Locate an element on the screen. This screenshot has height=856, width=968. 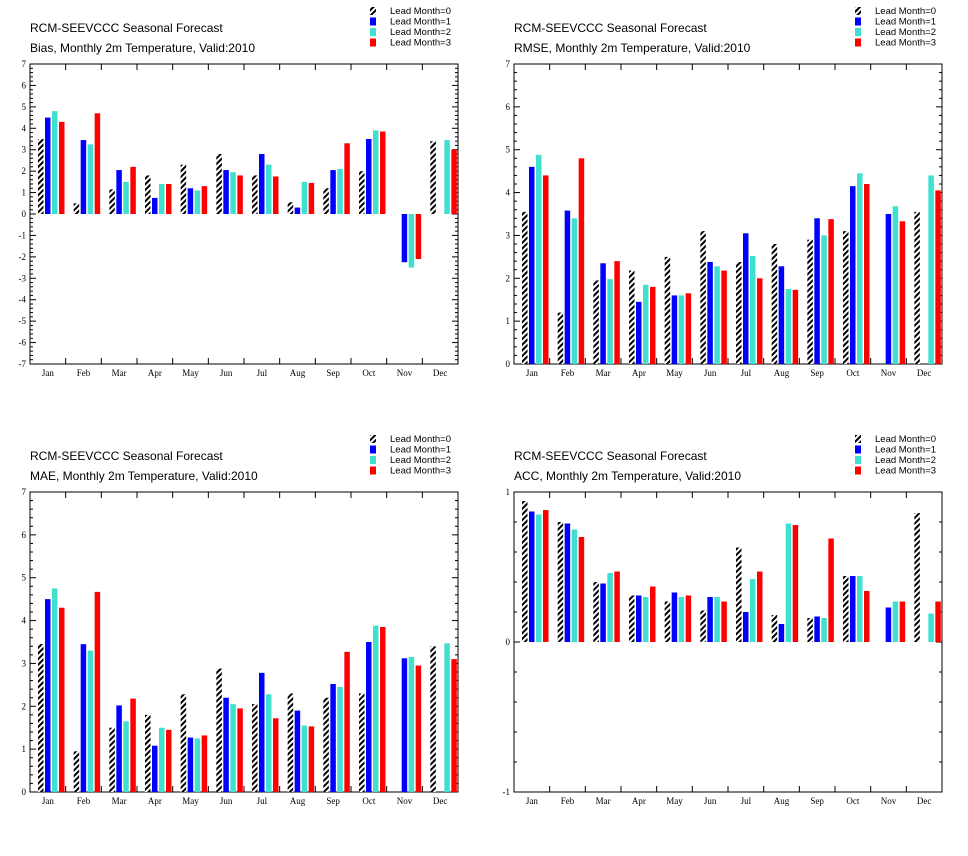
x-tick-label: May is located at coordinates (674, 801).